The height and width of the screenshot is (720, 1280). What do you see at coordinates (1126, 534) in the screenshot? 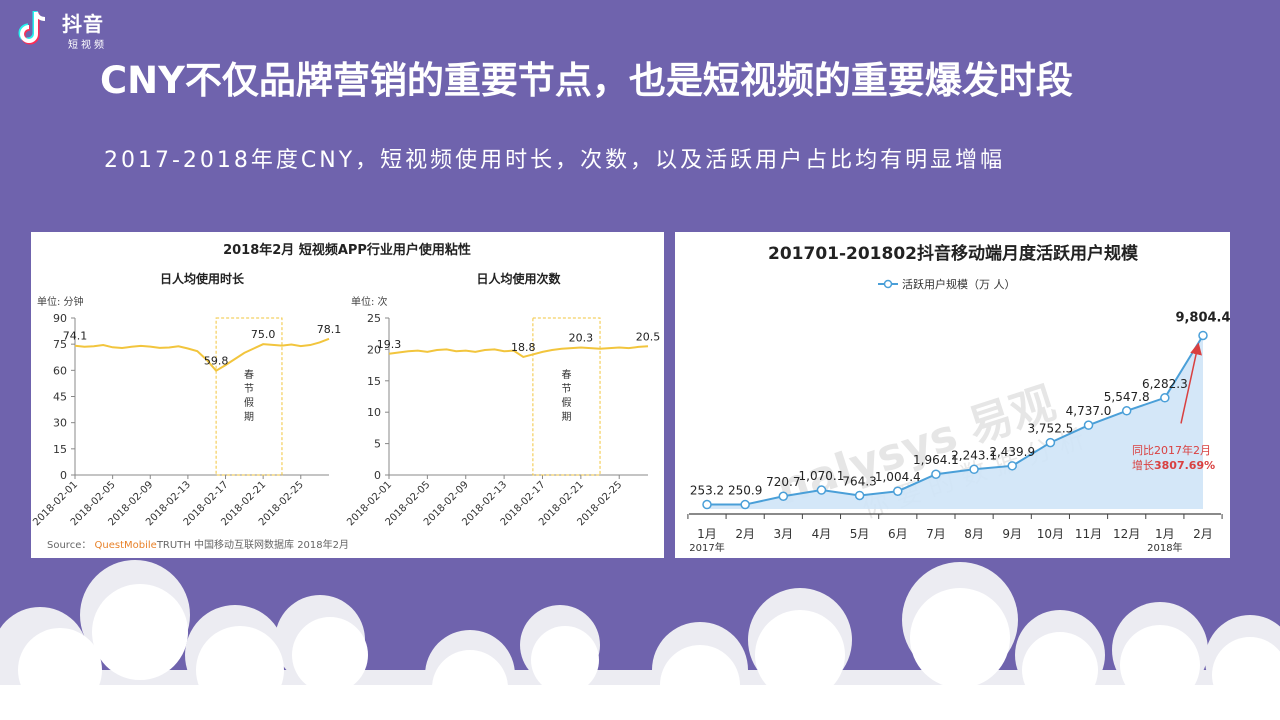
I see `x-tick-label: 12月` at bounding box center [1126, 534].